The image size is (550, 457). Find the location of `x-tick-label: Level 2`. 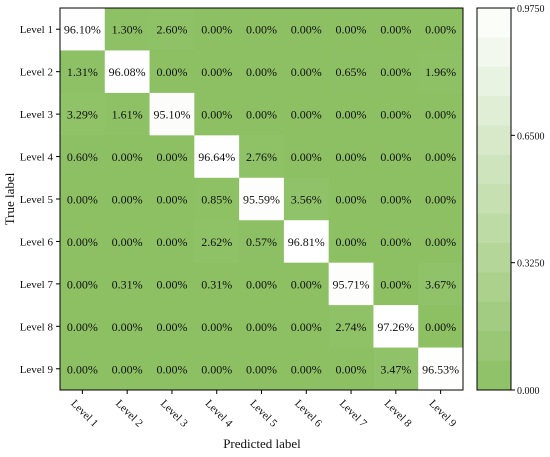

x-tick-label: Level 2 is located at coordinates (129, 414).